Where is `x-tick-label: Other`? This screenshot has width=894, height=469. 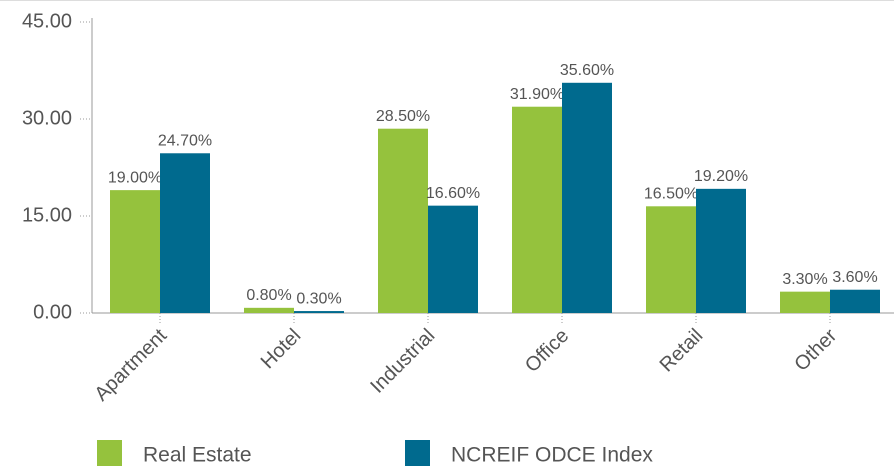
x-tick-label: Other is located at coordinates (815, 349).